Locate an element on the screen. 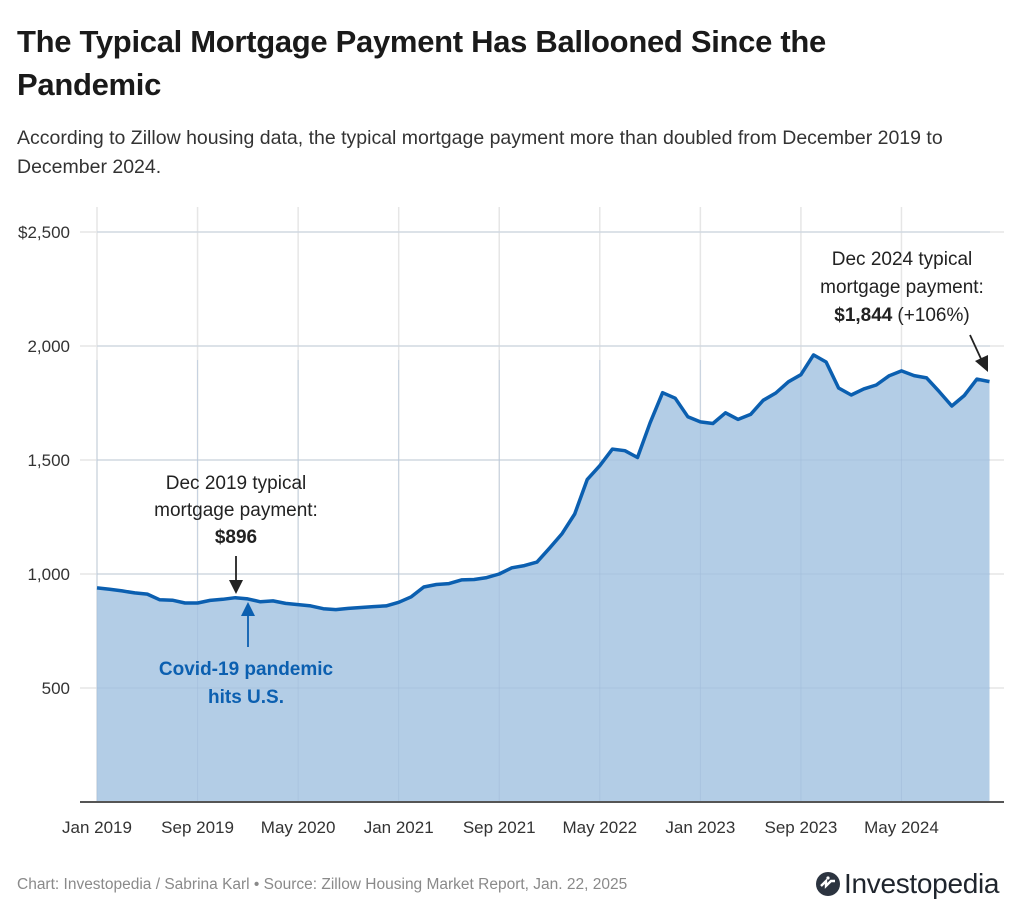  svg-text:$1,844(+106%): $1,844 (+106%) is located at coordinates (901, 315).